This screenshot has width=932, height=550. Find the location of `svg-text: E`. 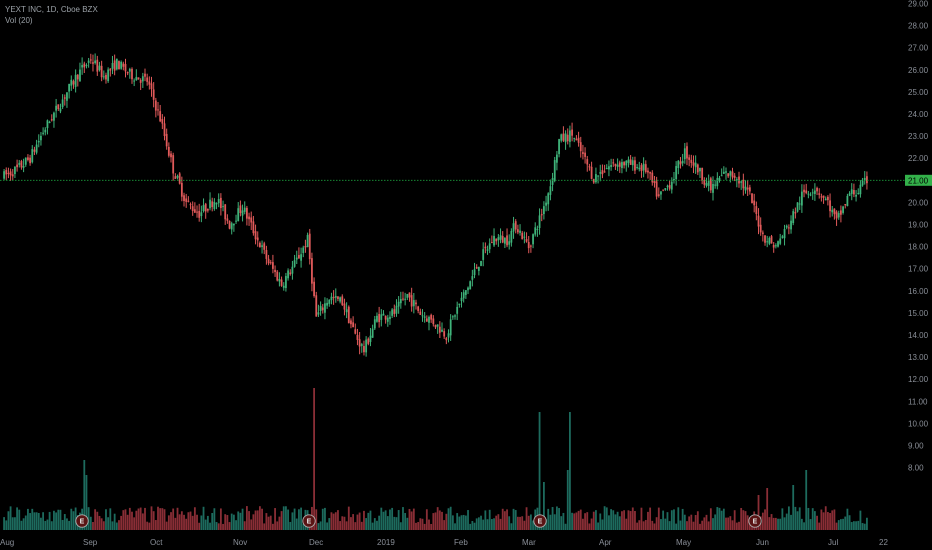

svg-text: E is located at coordinates (755, 522).